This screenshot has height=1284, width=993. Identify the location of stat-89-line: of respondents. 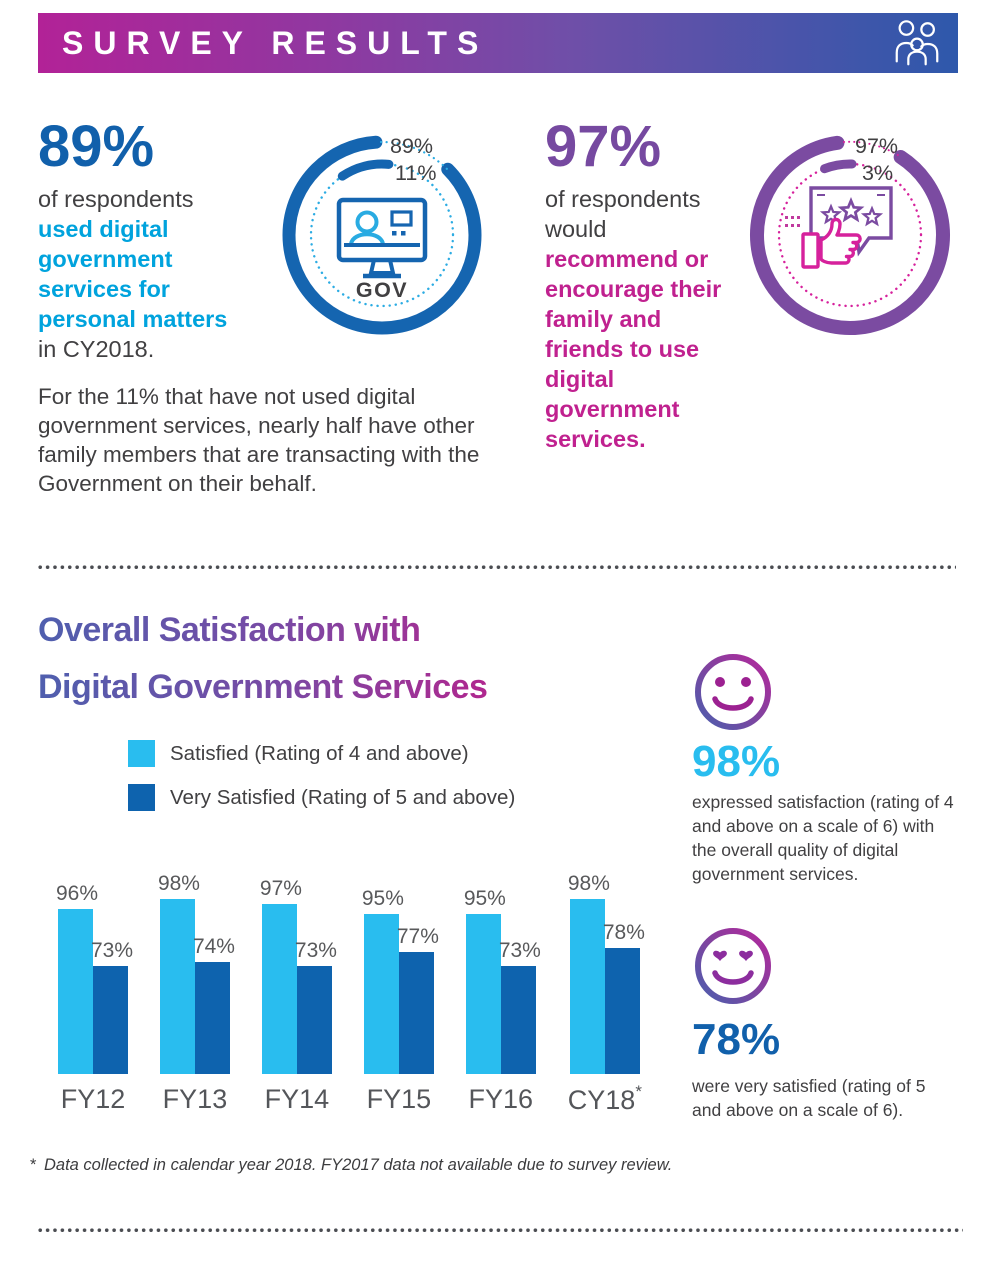
(116, 199).